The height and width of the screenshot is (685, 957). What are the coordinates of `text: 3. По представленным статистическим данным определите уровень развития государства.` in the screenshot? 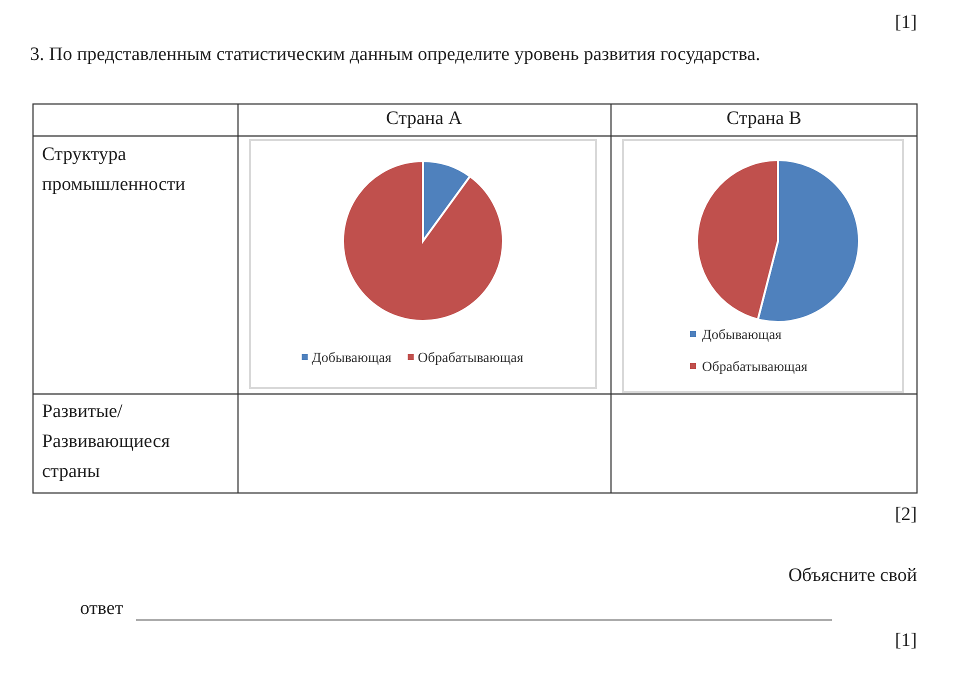 It's located at (396, 55).